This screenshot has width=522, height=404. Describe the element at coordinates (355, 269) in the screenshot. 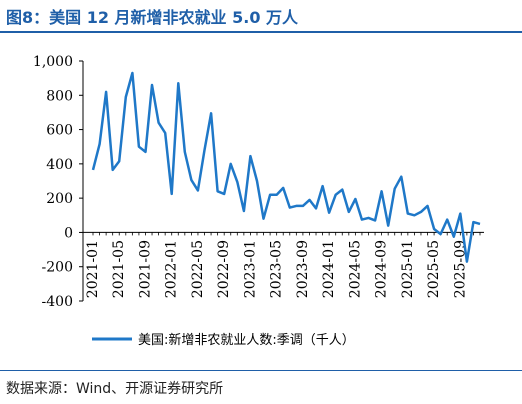

I see `x-tick-label: 2024-05` at that location.